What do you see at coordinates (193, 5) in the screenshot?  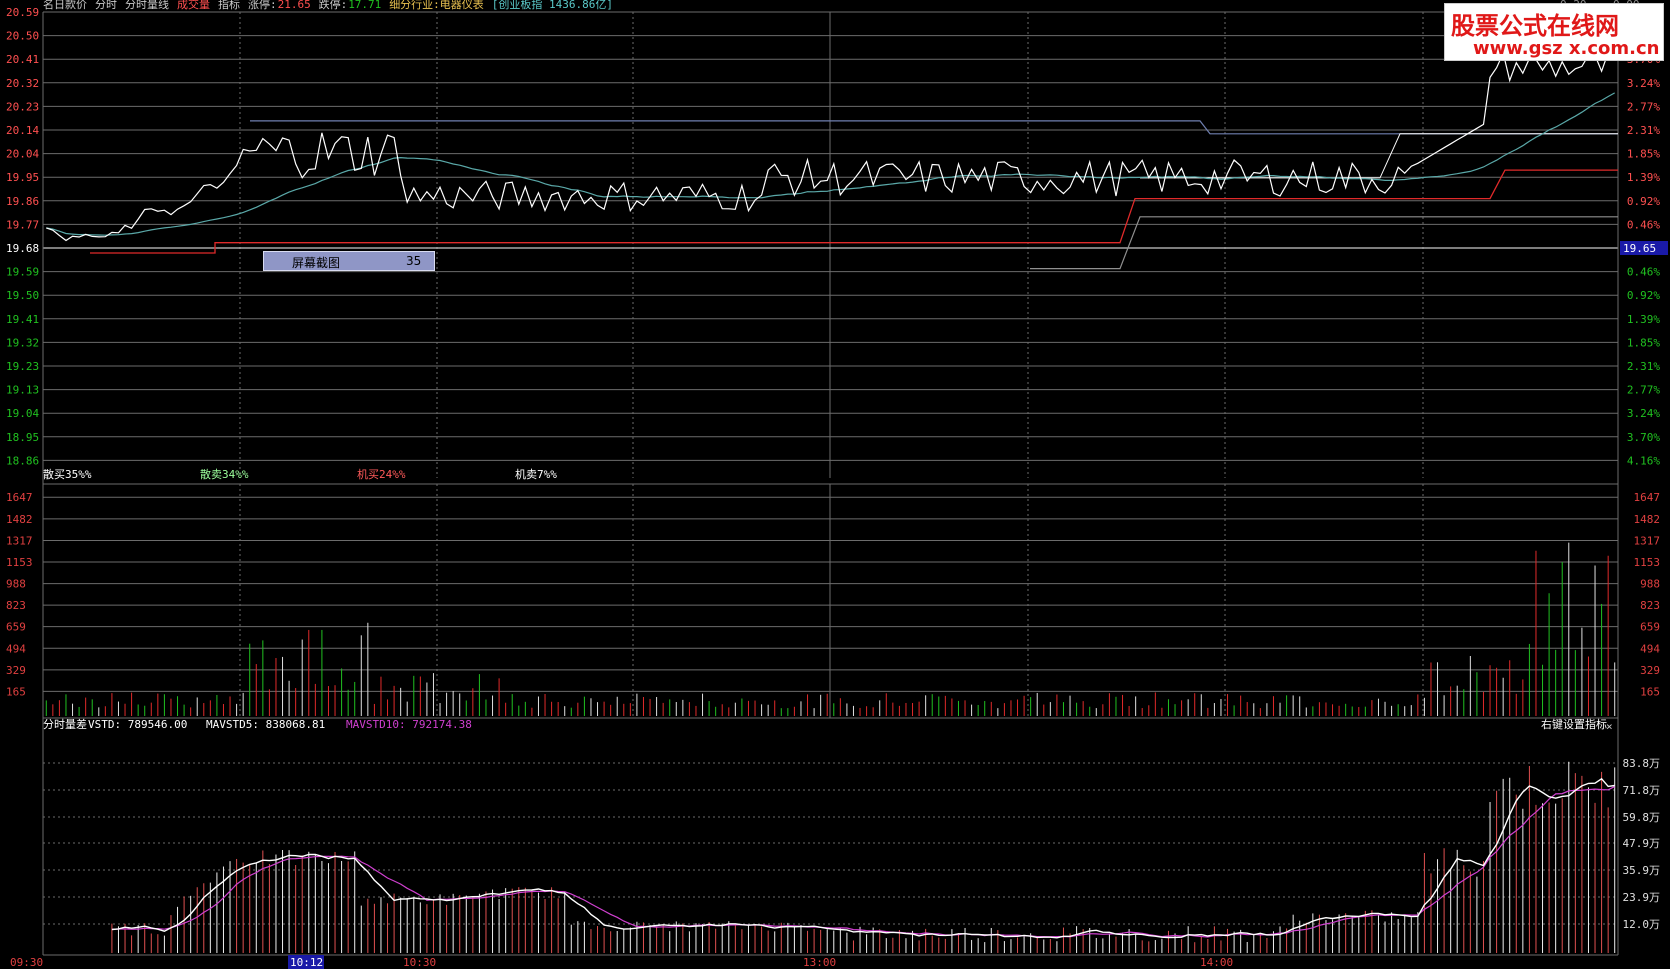 I see `header-item: 成交量` at bounding box center [193, 5].